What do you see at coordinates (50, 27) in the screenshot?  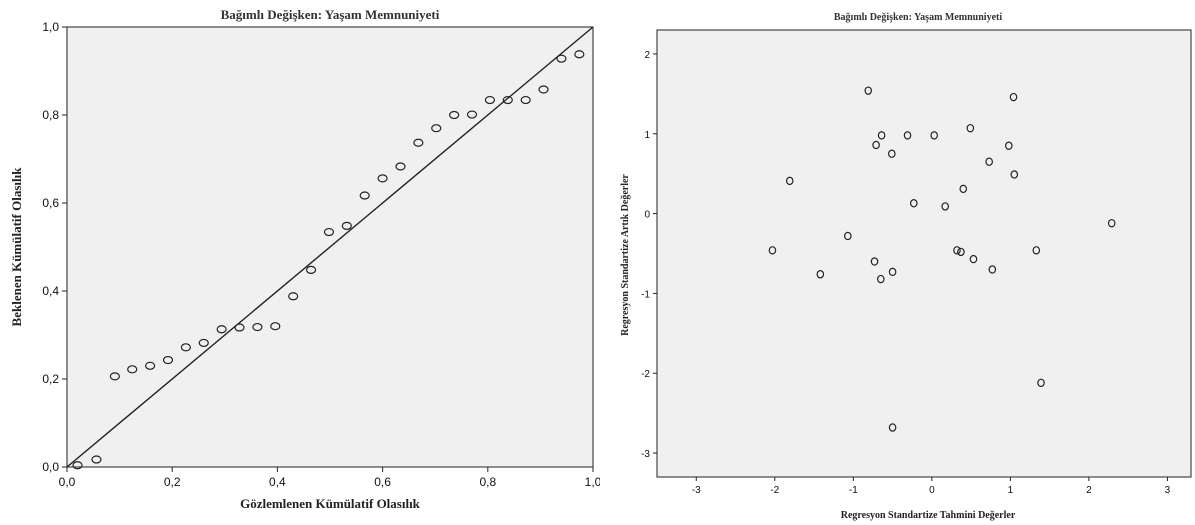 I see `pp-y-tick-label: 1,0` at bounding box center [50, 27].